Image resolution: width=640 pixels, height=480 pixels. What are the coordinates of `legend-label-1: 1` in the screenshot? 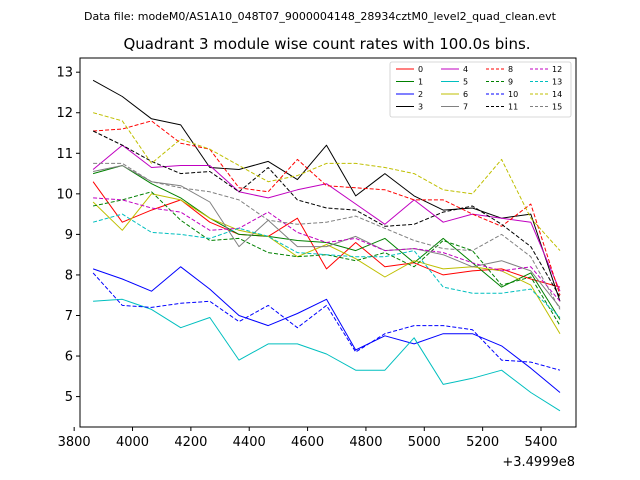 It's located at (420, 82).